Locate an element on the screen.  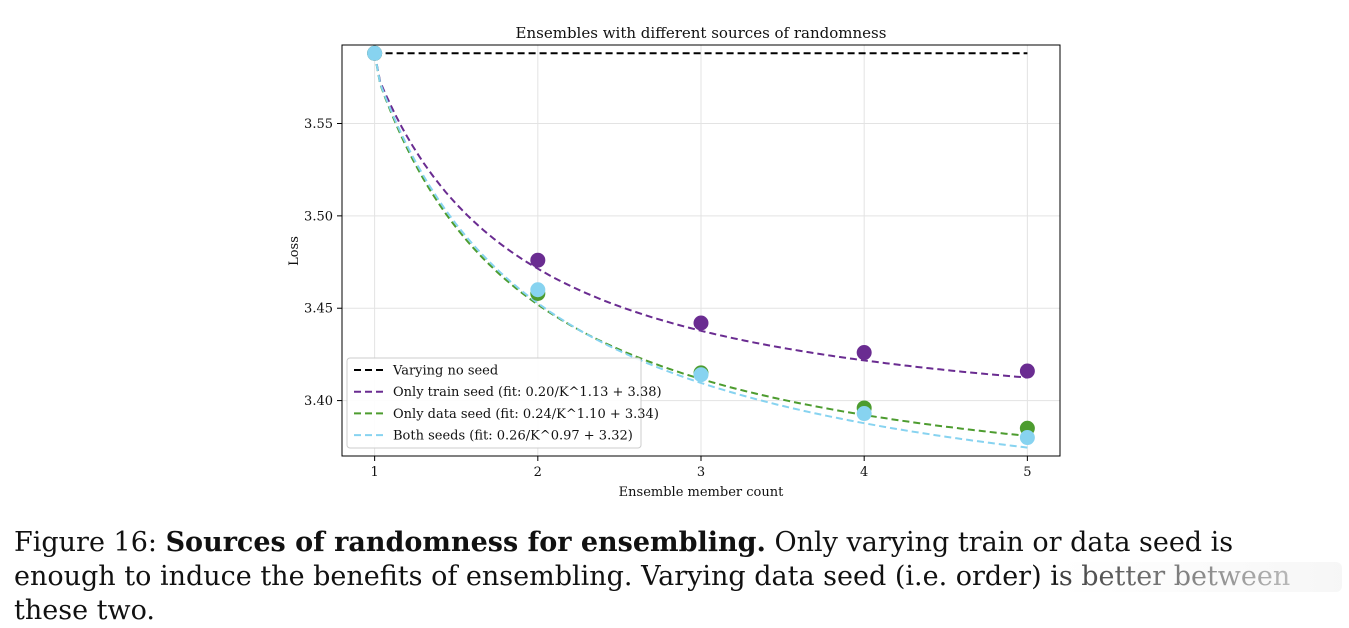
x-tick-label: 1 is located at coordinates (374, 472).